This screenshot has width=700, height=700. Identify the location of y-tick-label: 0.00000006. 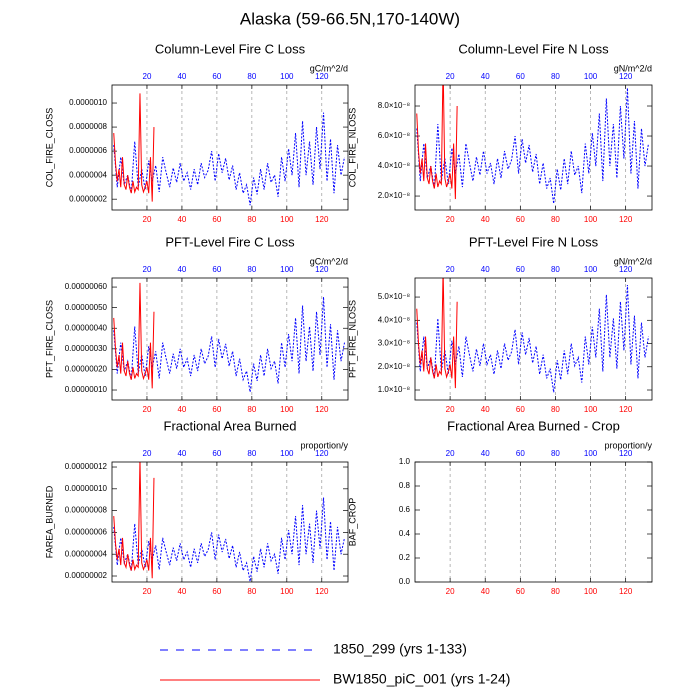
(86, 532).